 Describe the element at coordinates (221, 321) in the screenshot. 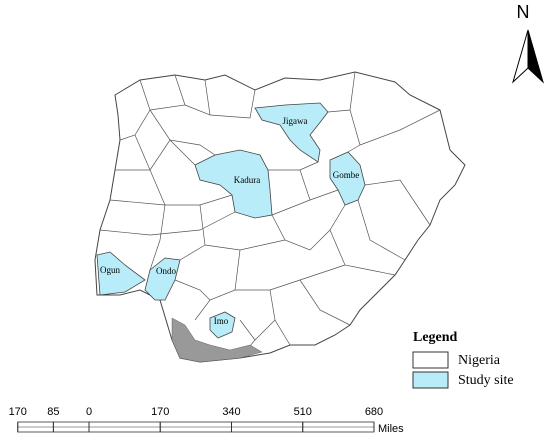

I see `site-label: Imo` at that location.